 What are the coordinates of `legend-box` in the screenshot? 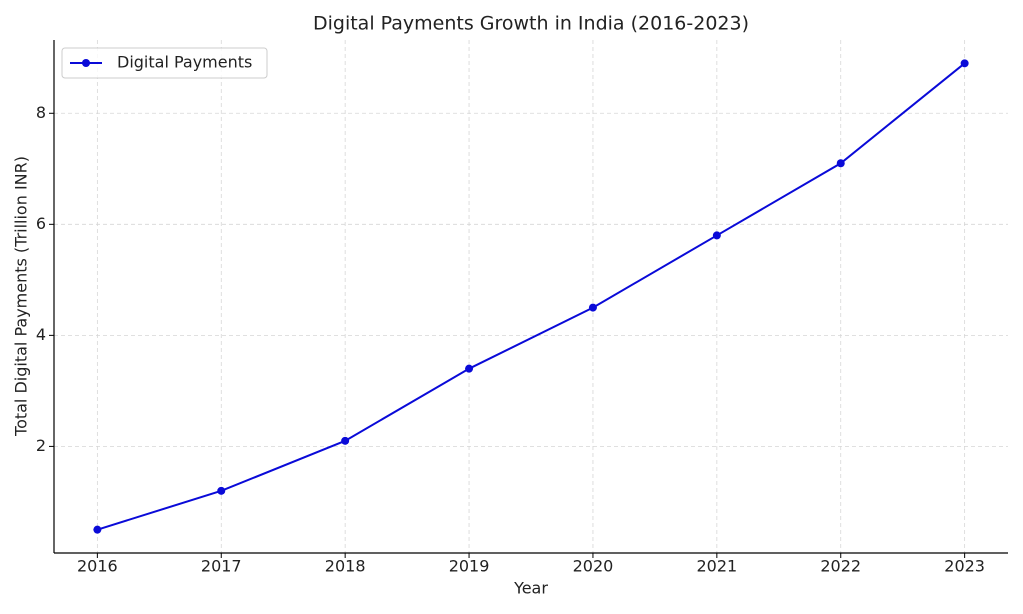 It's located at (164, 63).